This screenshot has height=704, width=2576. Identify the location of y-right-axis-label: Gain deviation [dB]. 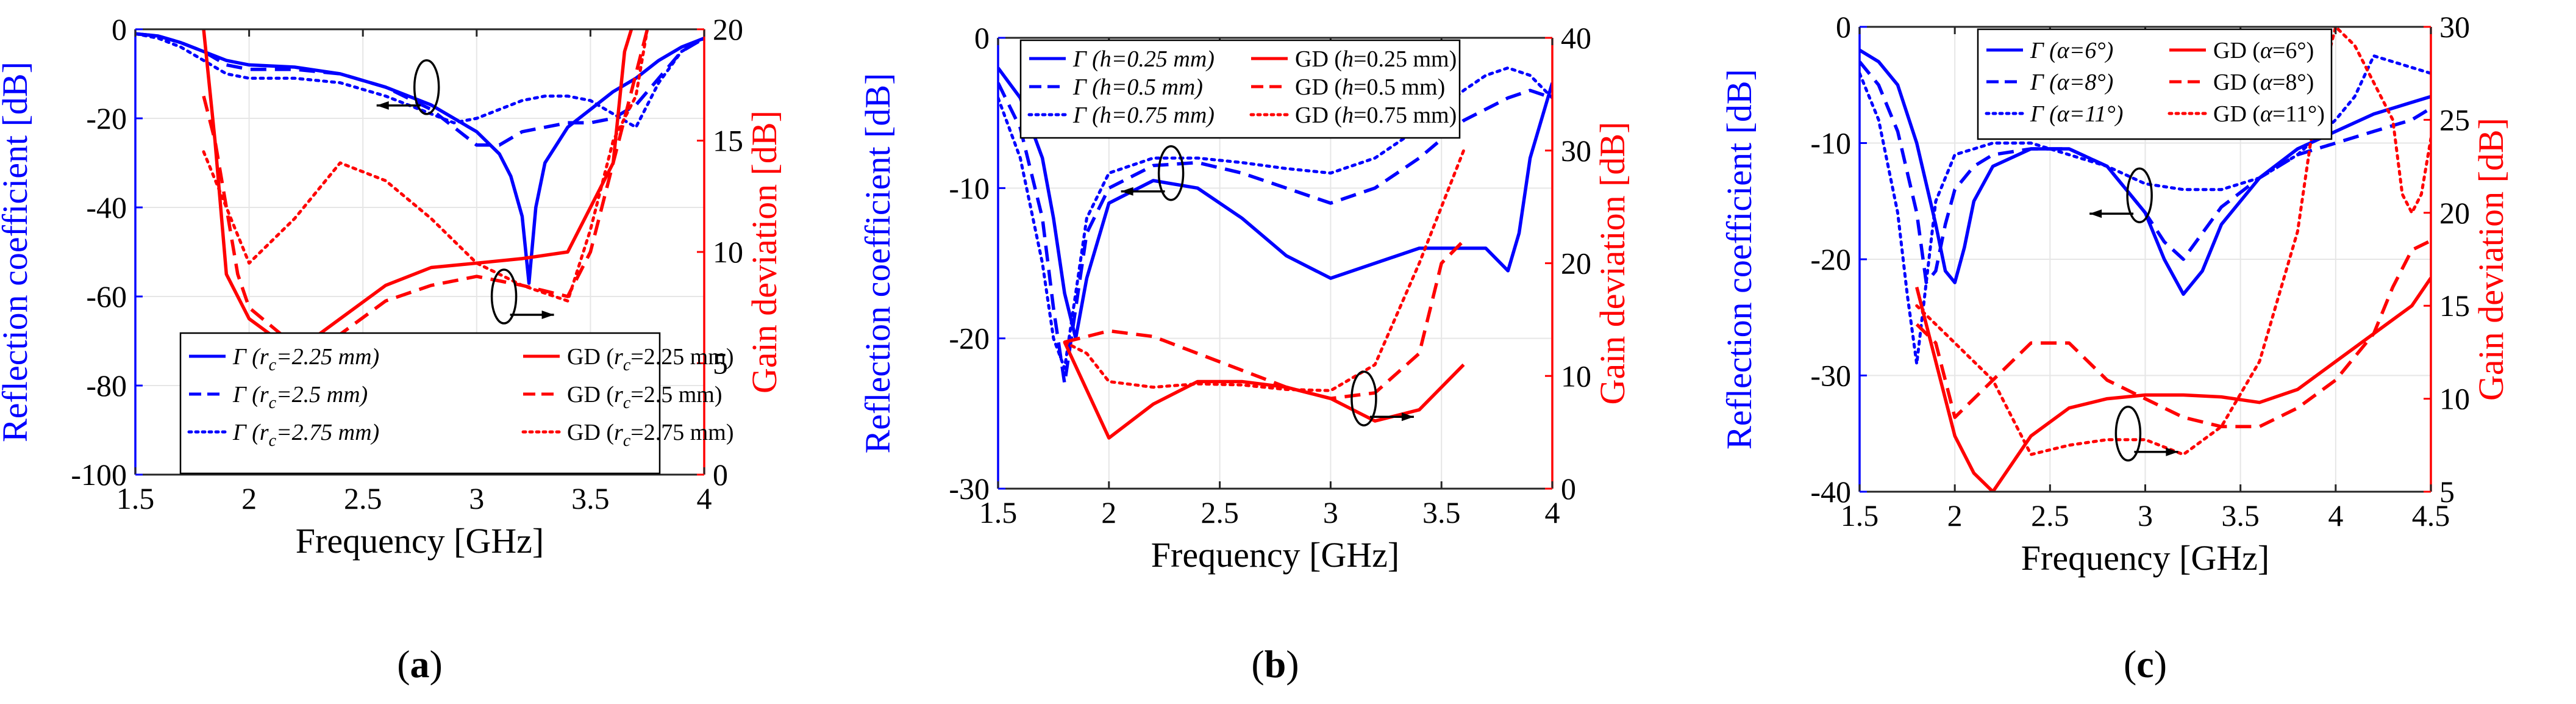
(2491, 259).